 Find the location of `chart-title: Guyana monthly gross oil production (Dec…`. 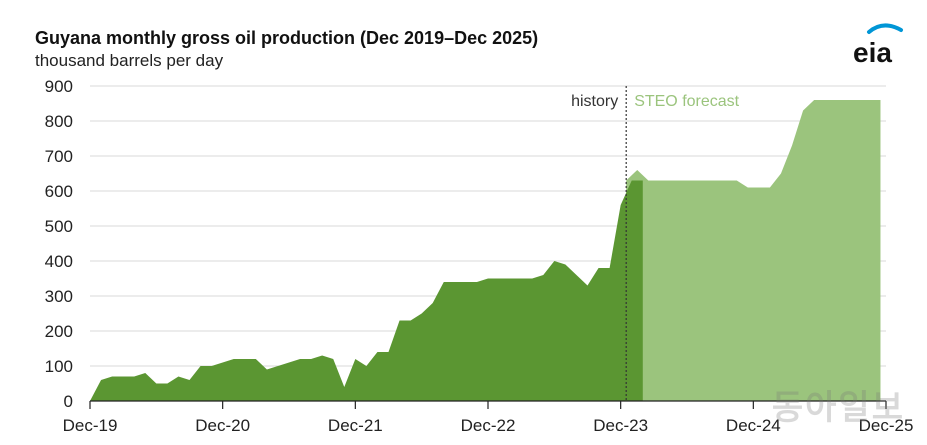

chart-title: Guyana monthly gross oil production (Dec… is located at coordinates (287, 38).